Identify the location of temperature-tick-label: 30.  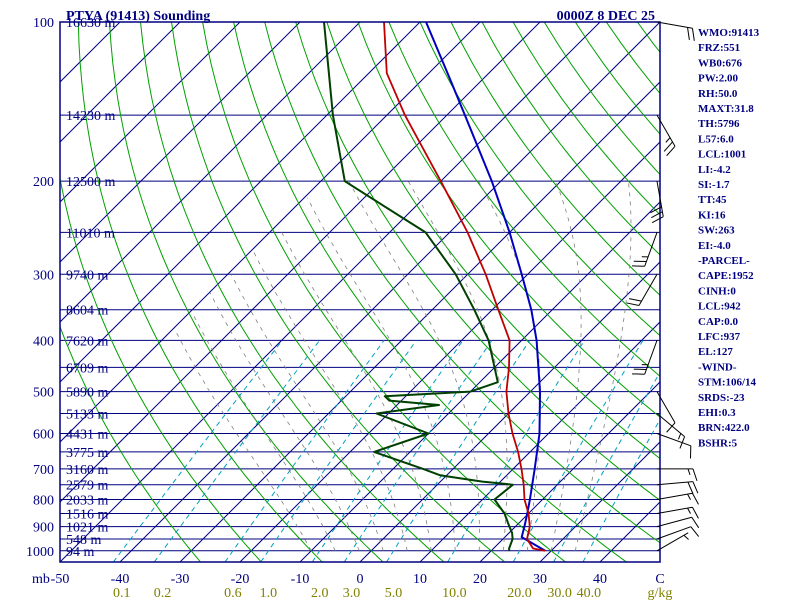
(540, 579).